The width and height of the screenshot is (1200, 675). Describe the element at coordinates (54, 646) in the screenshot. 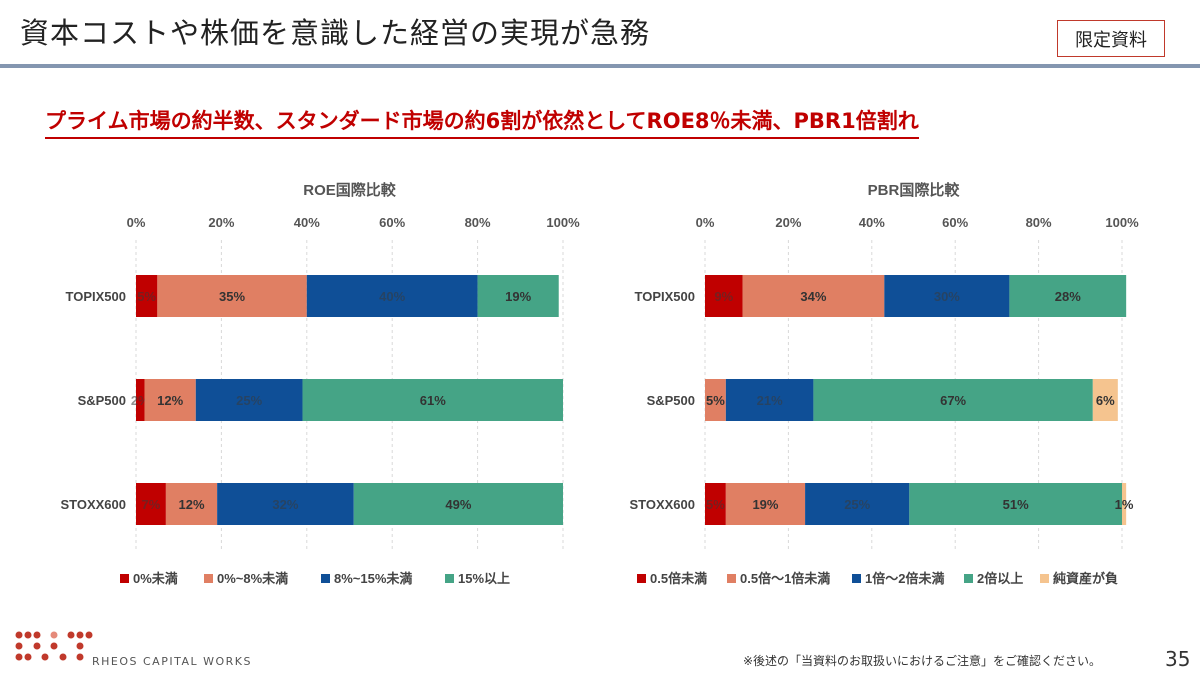

I see `rheos-logo-icon` at that location.